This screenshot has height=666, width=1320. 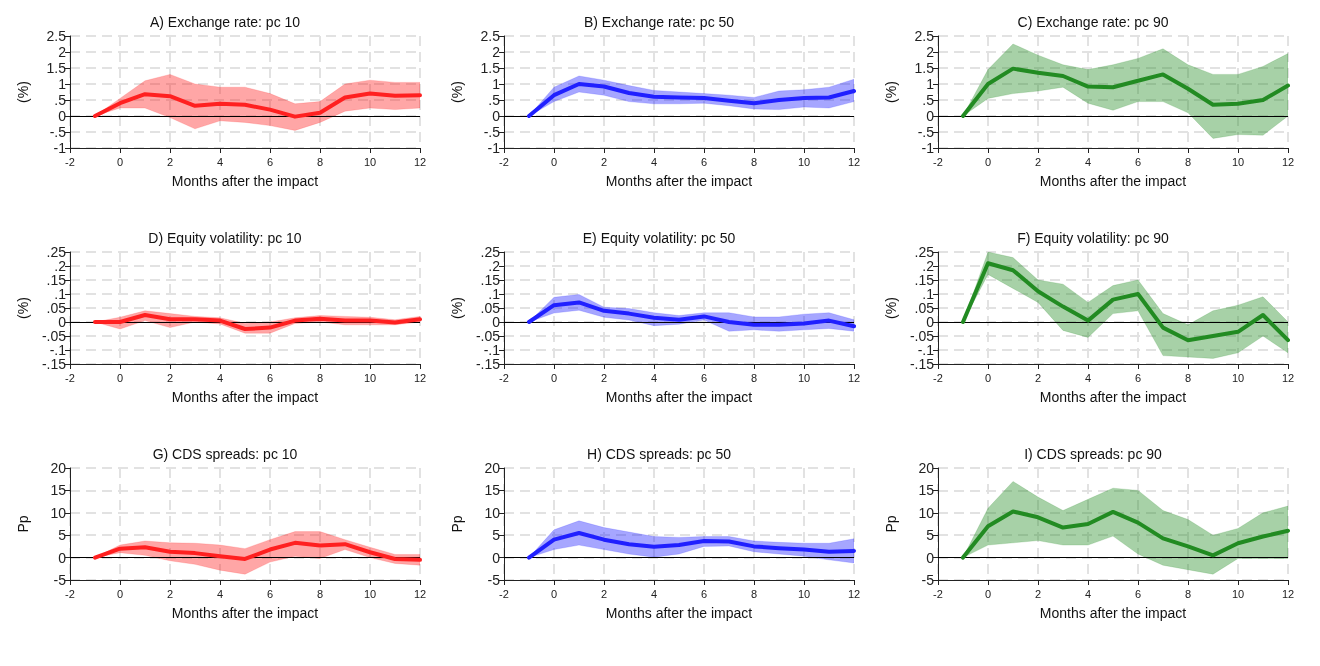 What do you see at coordinates (1093, 22) in the screenshot?
I see `chart-title: C) Exchange rate: pc 90` at bounding box center [1093, 22].